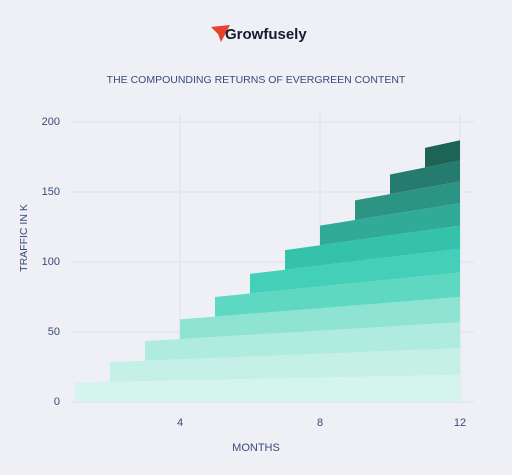 Image resolution: width=512 pixels, height=475 pixels. What do you see at coordinates (51, 262) in the screenshot?
I see `y-tick-label: 100` at bounding box center [51, 262].